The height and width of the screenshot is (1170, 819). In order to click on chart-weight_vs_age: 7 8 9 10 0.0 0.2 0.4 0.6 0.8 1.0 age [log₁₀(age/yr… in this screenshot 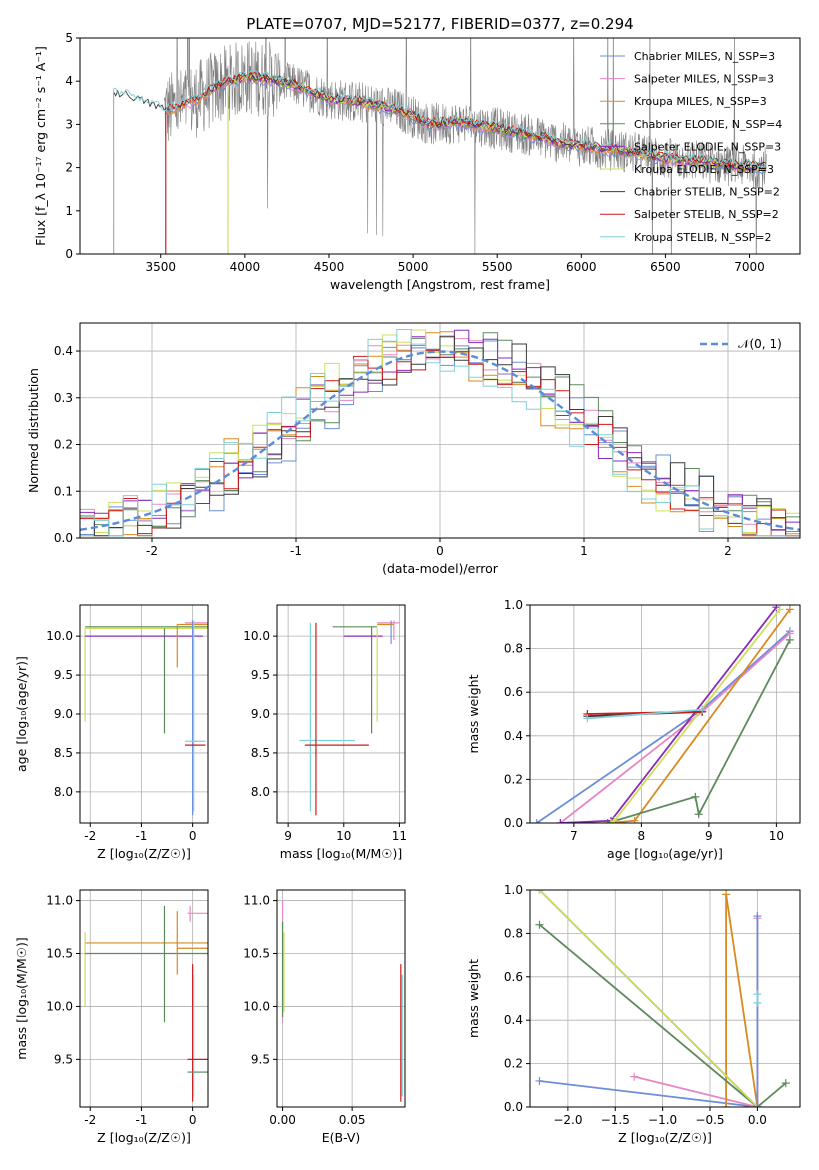, I will do `click(633, 729)`.